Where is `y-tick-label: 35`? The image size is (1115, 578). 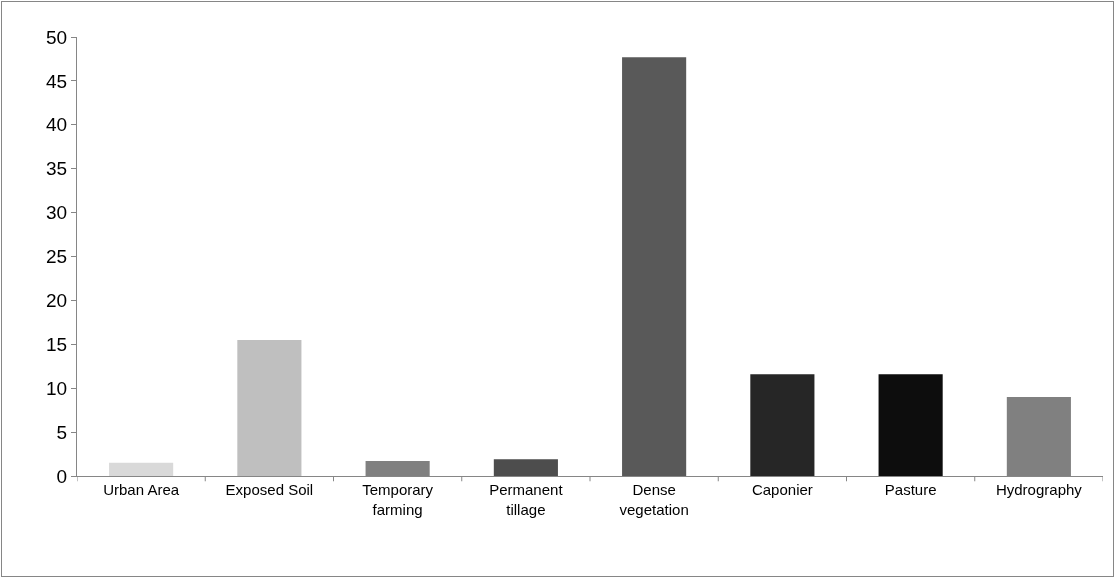
y-tick-label: 35 is located at coordinates (57, 169).